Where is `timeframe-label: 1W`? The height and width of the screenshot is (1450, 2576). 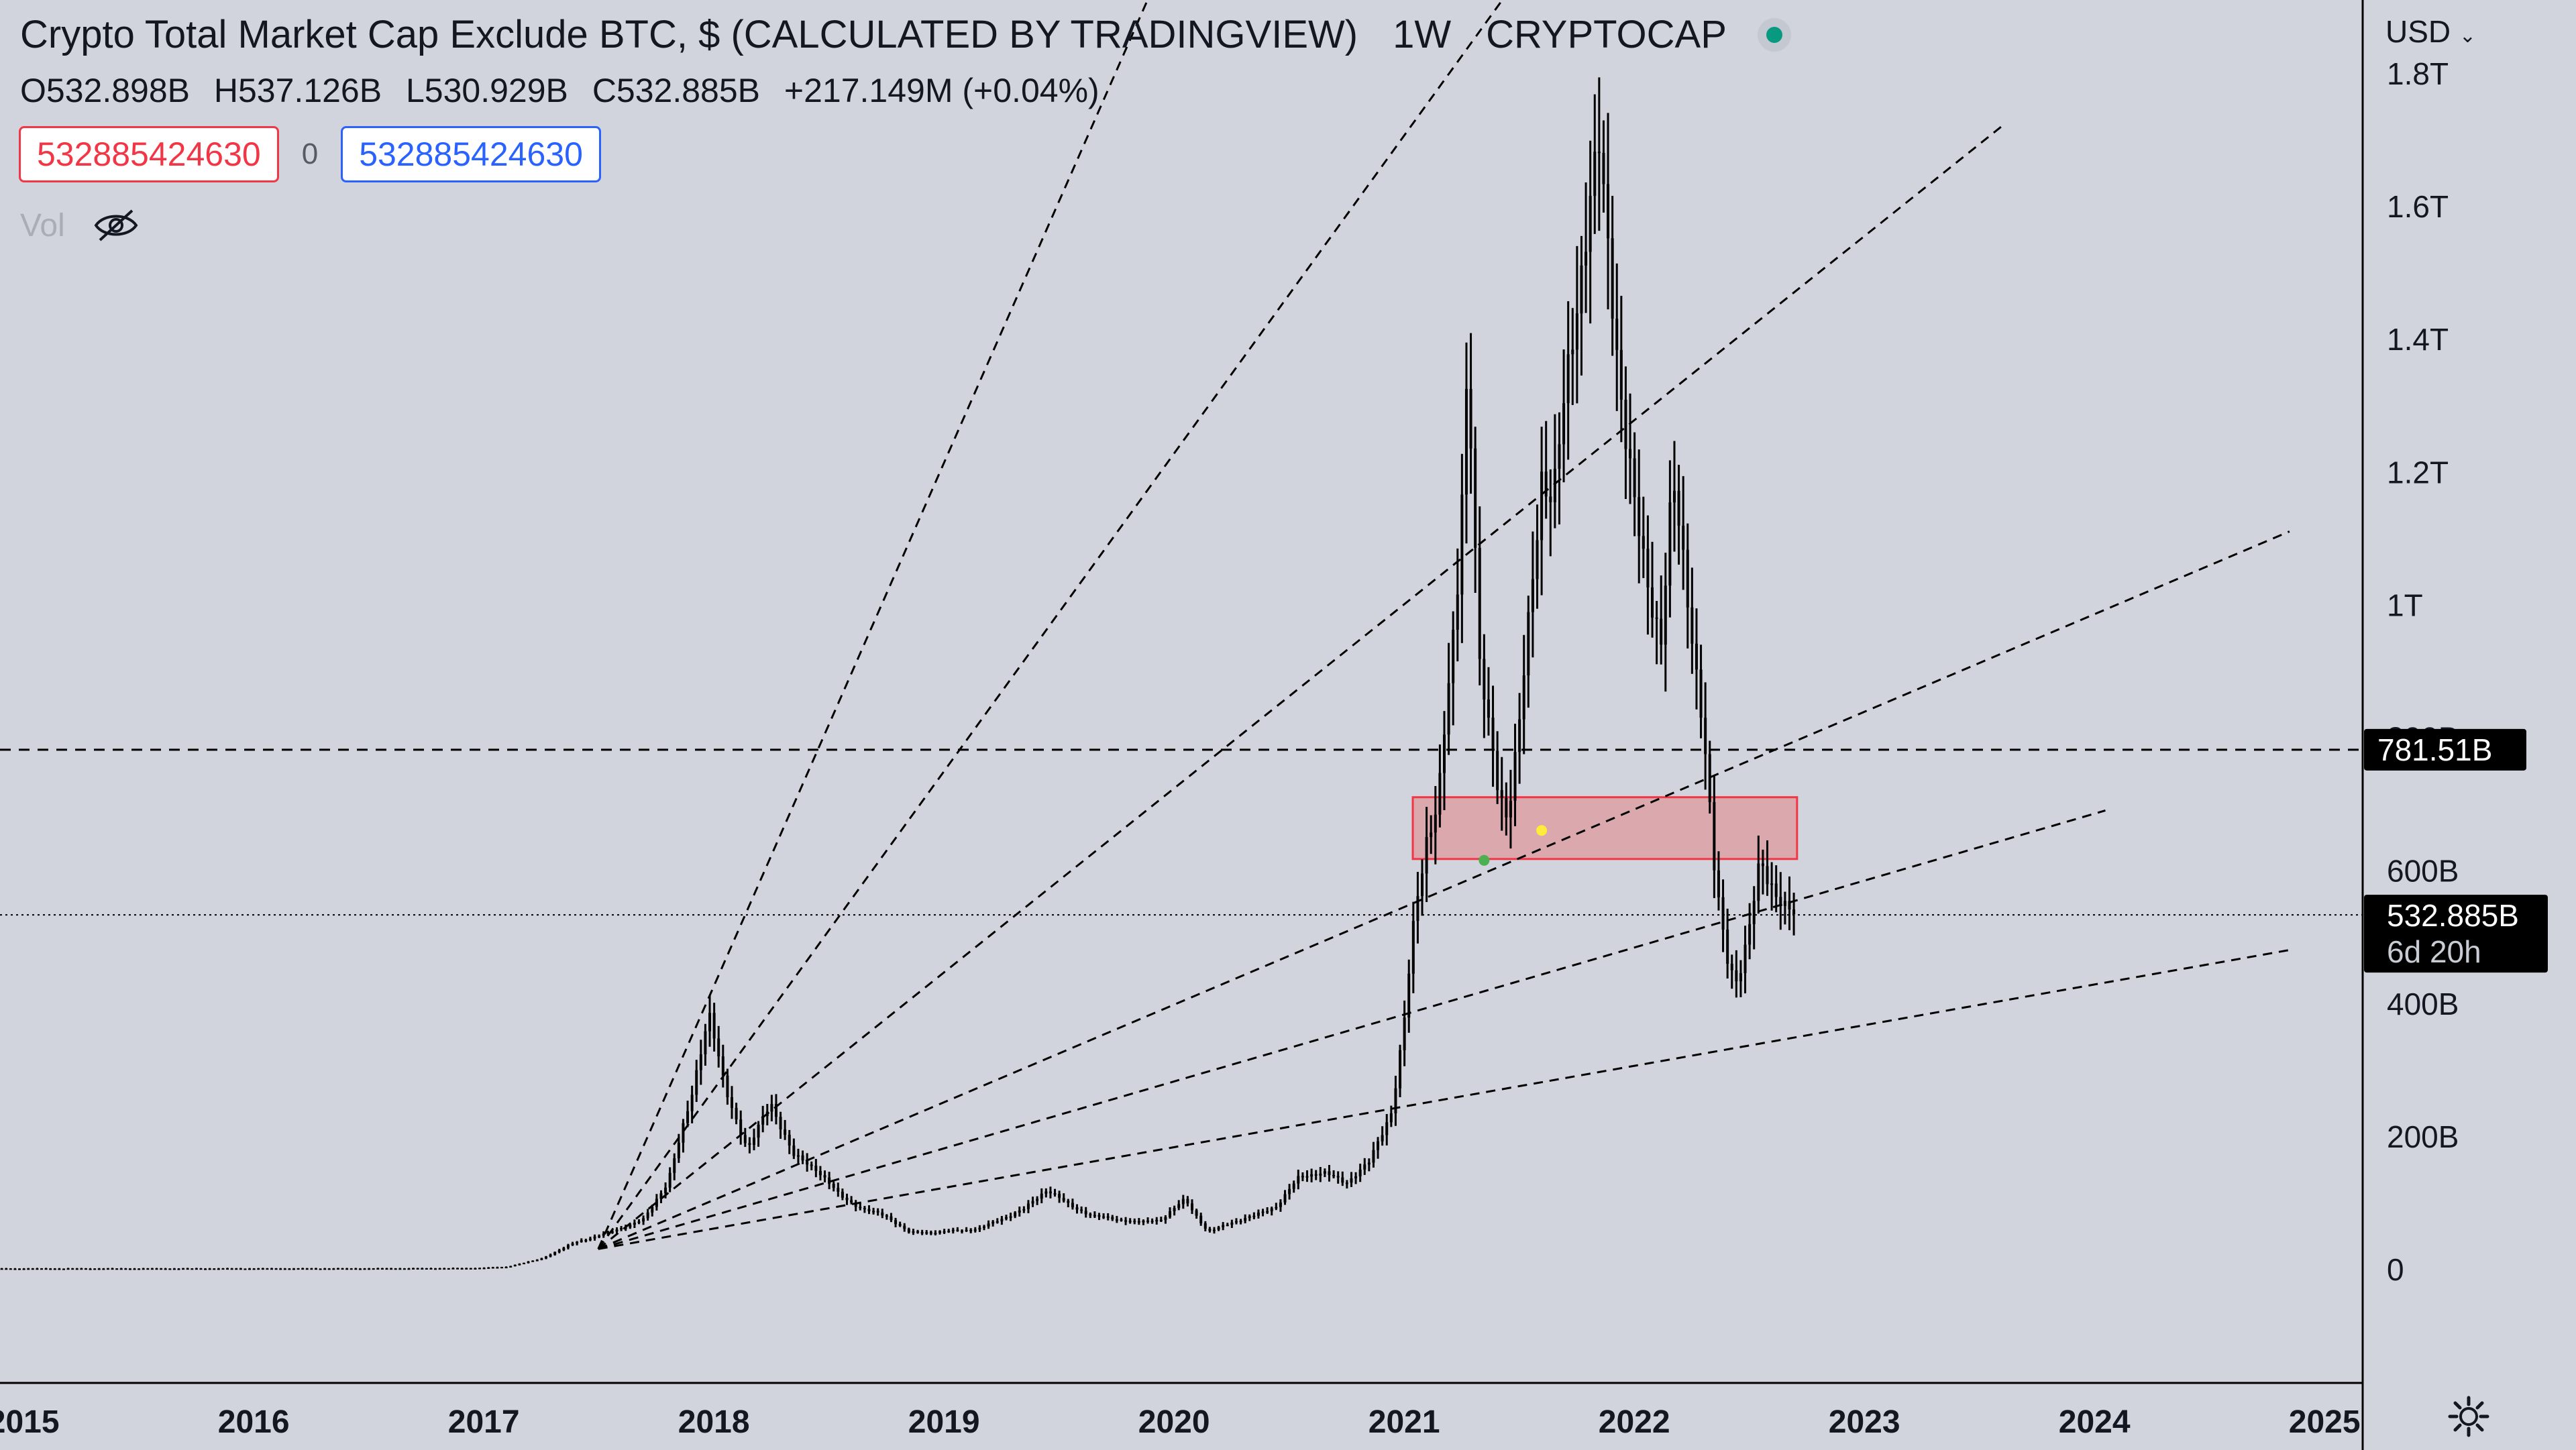
timeframe-label: 1W is located at coordinates (1422, 34).